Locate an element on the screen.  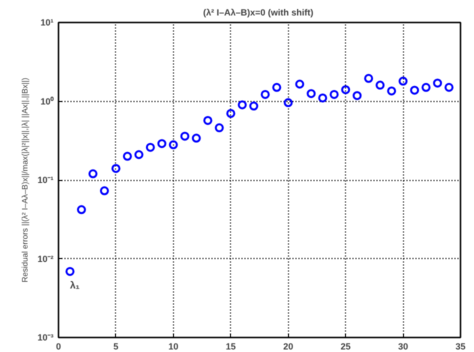
annotation: λ₁ is located at coordinates (75, 286).